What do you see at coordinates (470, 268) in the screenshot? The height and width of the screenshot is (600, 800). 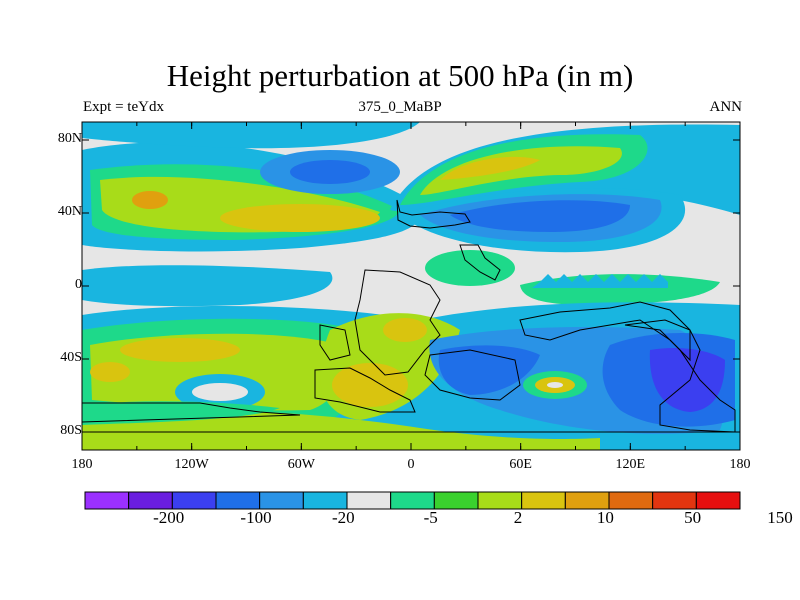 I see `equatorial-green-africa` at bounding box center [470, 268].